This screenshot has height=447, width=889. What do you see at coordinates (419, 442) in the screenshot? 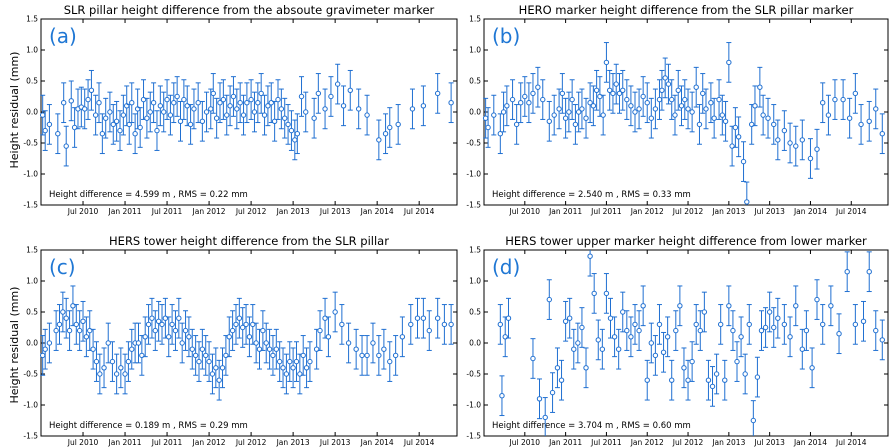
I see `x-tick-label: Jul 2014` at bounding box center [419, 442].